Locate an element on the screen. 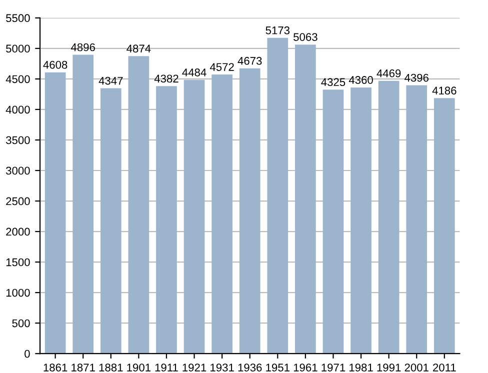  y-tick-label: 1500 is located at coordinates (18, 262).